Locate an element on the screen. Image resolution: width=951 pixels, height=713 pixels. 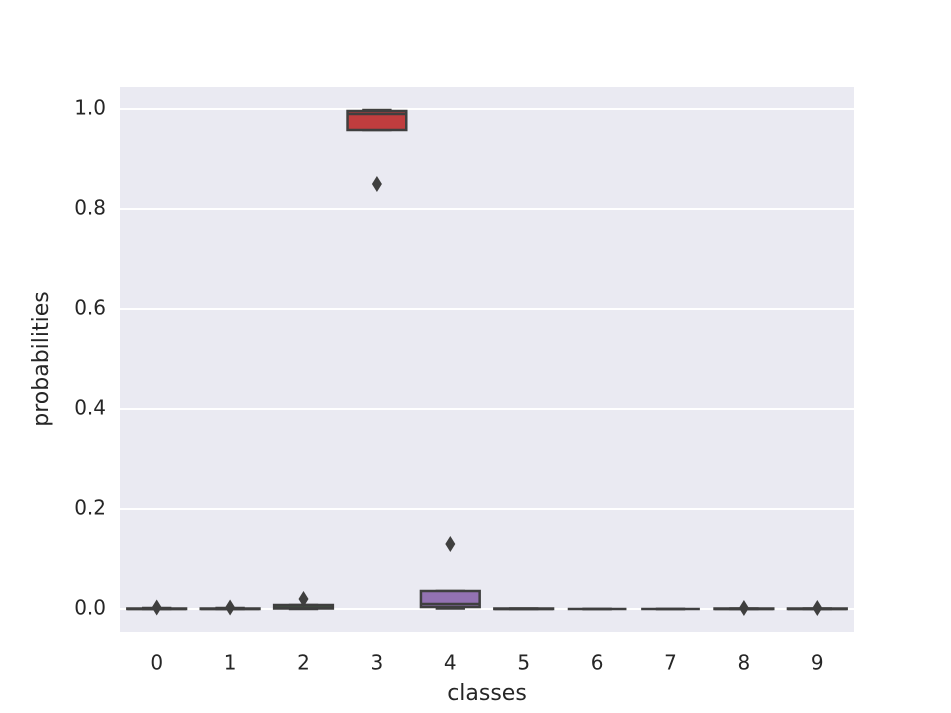
x-tick-label: 0 is located at coordinates (156, 663).